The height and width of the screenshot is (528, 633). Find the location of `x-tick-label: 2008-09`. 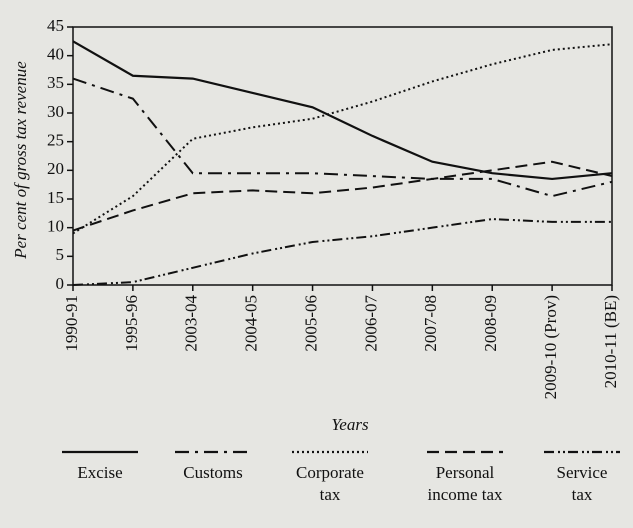

x-tick-label: 2008-09 is located at coordinates (490, 323).